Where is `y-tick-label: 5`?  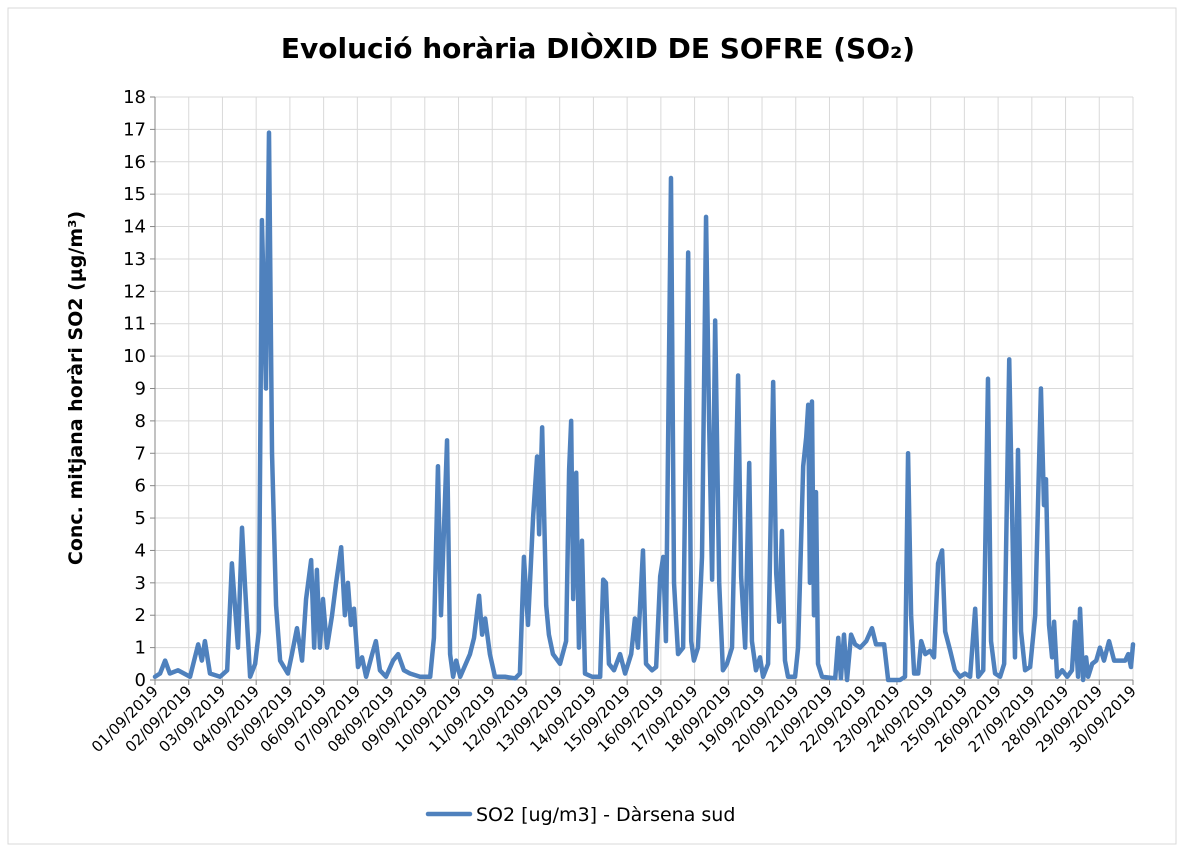 y-tick-label: 5 is located at coordinates (140, 518).